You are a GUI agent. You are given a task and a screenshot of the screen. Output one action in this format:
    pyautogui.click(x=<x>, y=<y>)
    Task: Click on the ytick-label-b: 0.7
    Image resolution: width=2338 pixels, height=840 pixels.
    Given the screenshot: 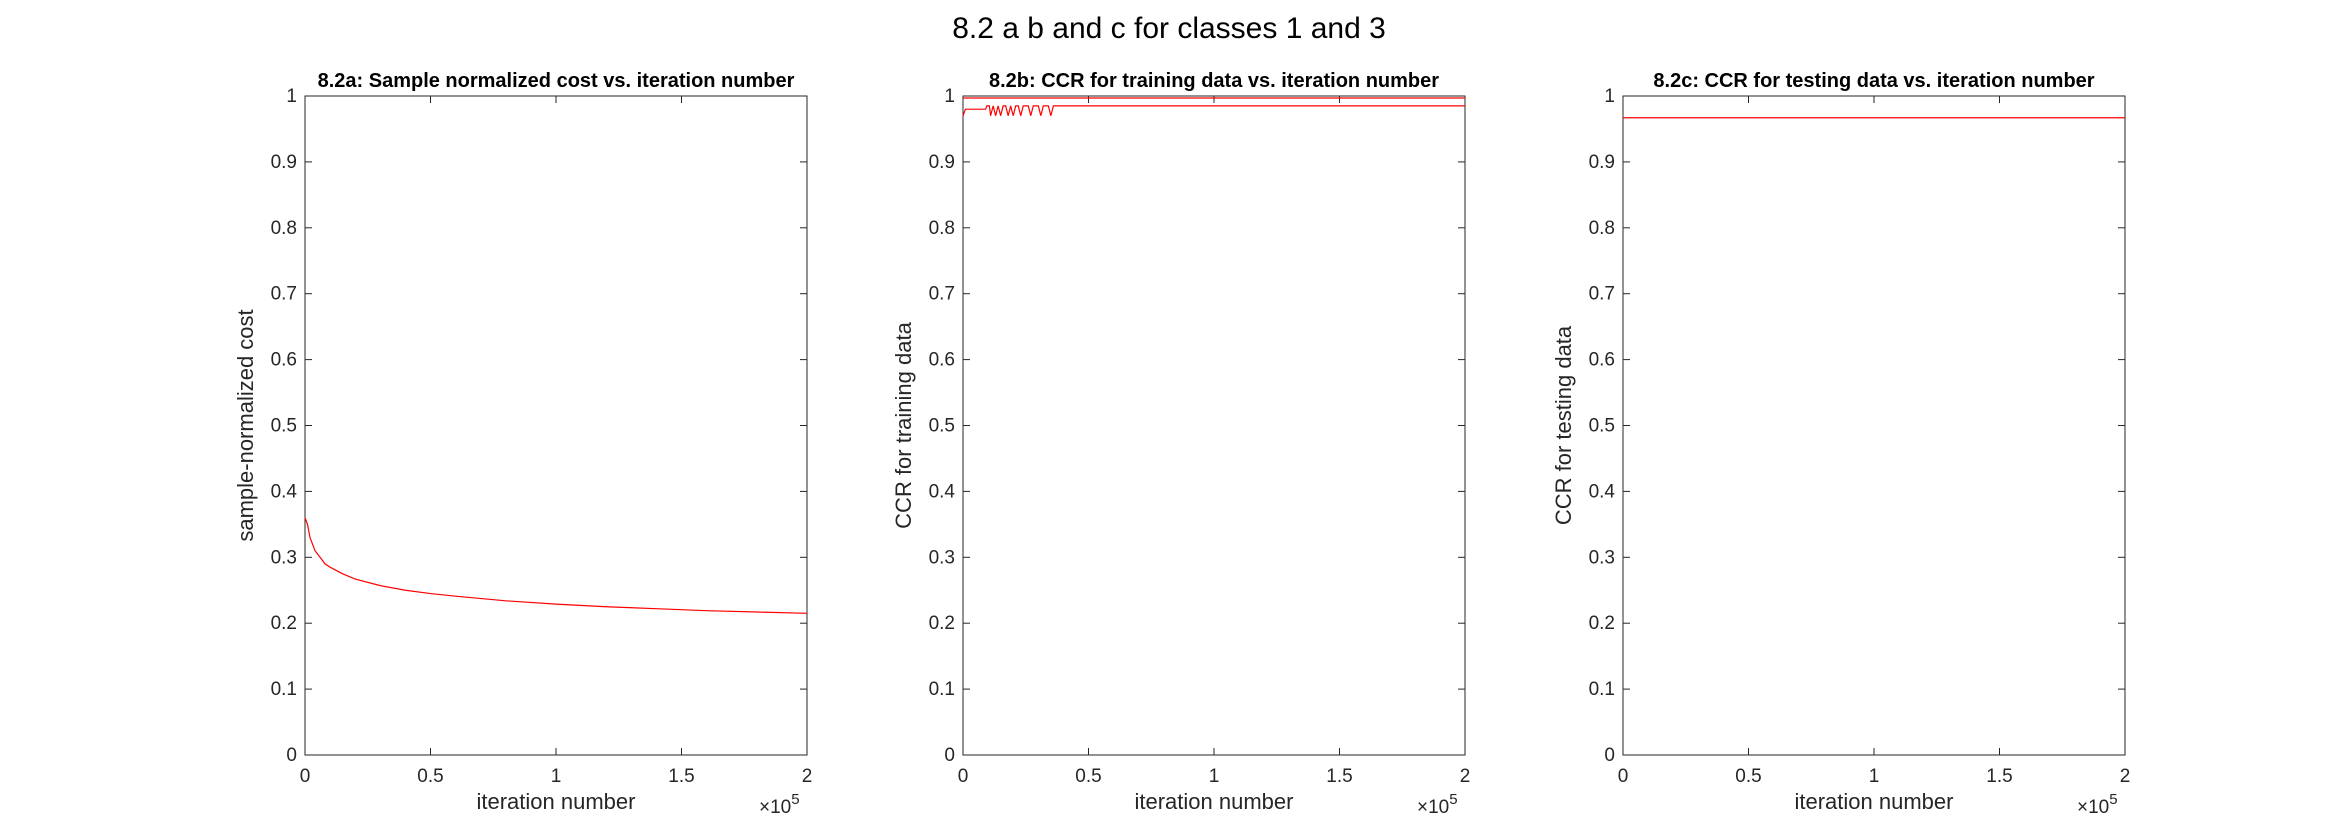 What is the action you would take?
    pyautogui.click(x=942, y=294)
    